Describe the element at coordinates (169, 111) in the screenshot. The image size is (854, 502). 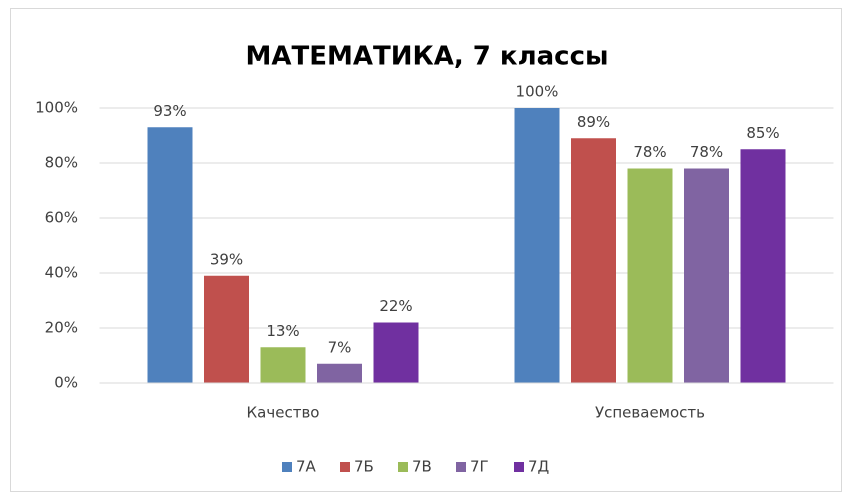
I see `data-label: 93%` at that location.